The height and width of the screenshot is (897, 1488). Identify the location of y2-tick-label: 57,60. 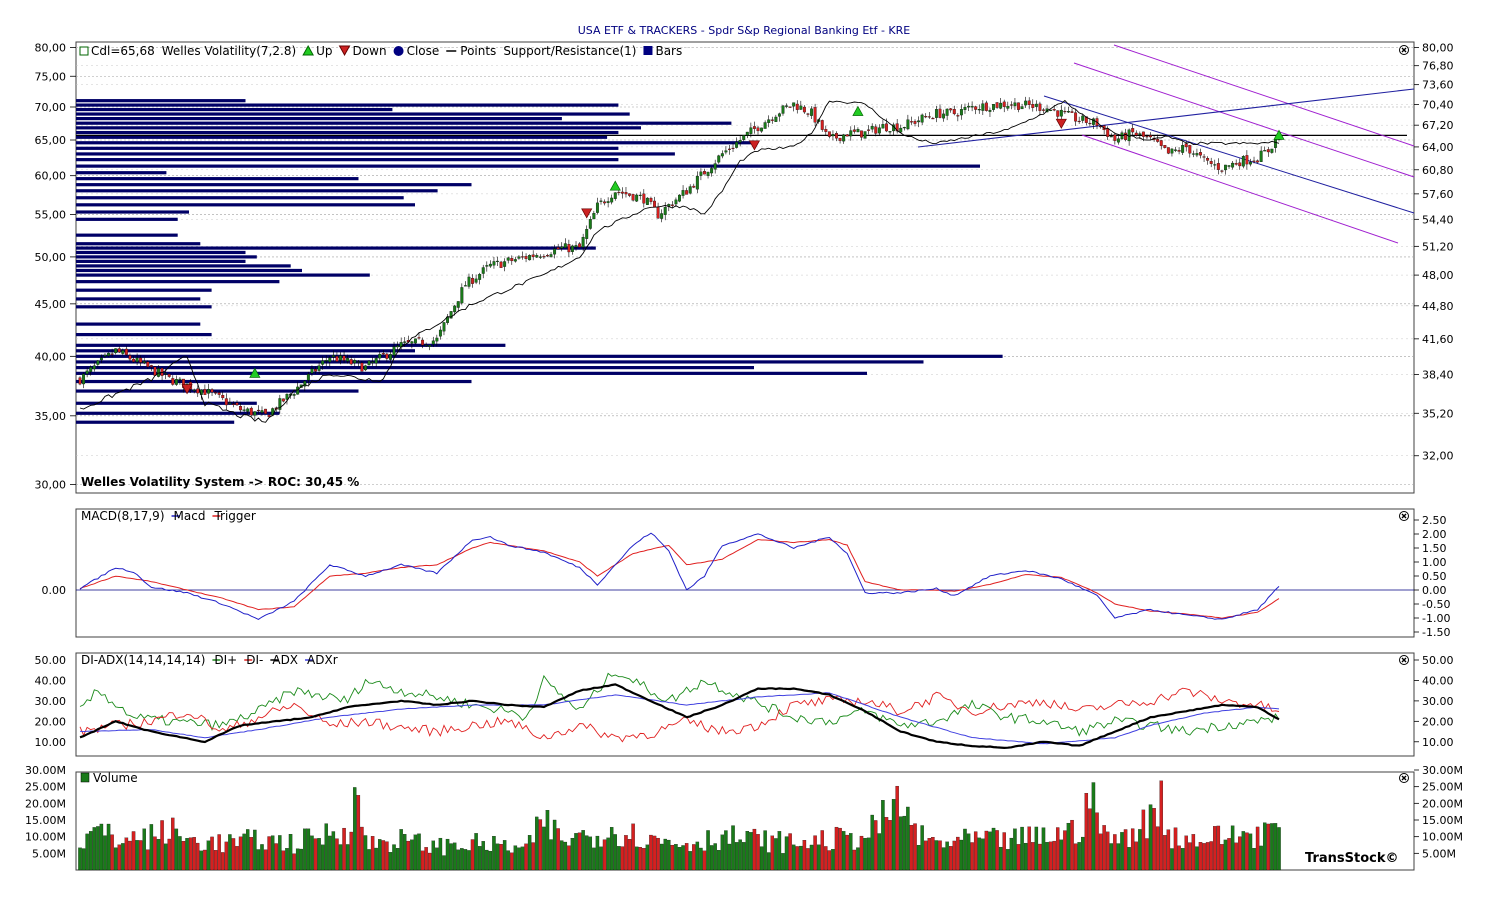
(1438, 194).